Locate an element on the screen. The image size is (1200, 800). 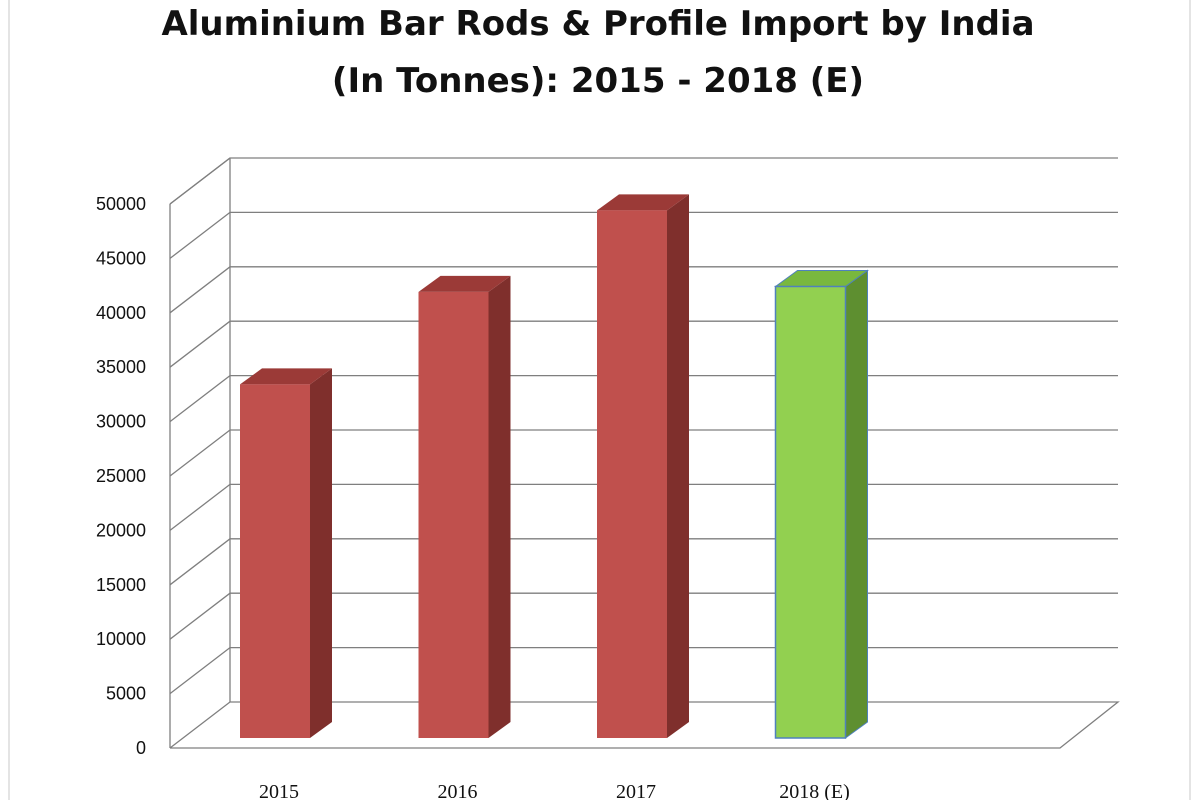
x-category-label: 2015 is located at coordinates (279, 790).